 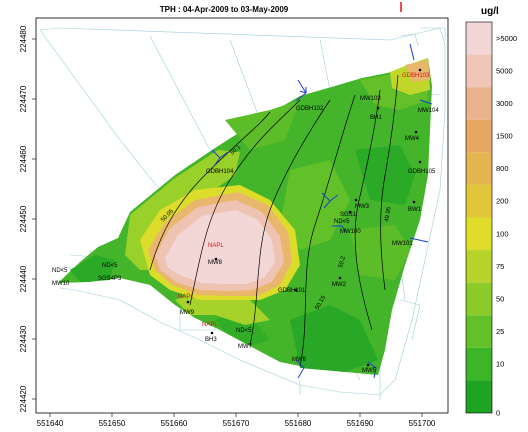 I want to click on legend-frame, so click(x=479, y=217).